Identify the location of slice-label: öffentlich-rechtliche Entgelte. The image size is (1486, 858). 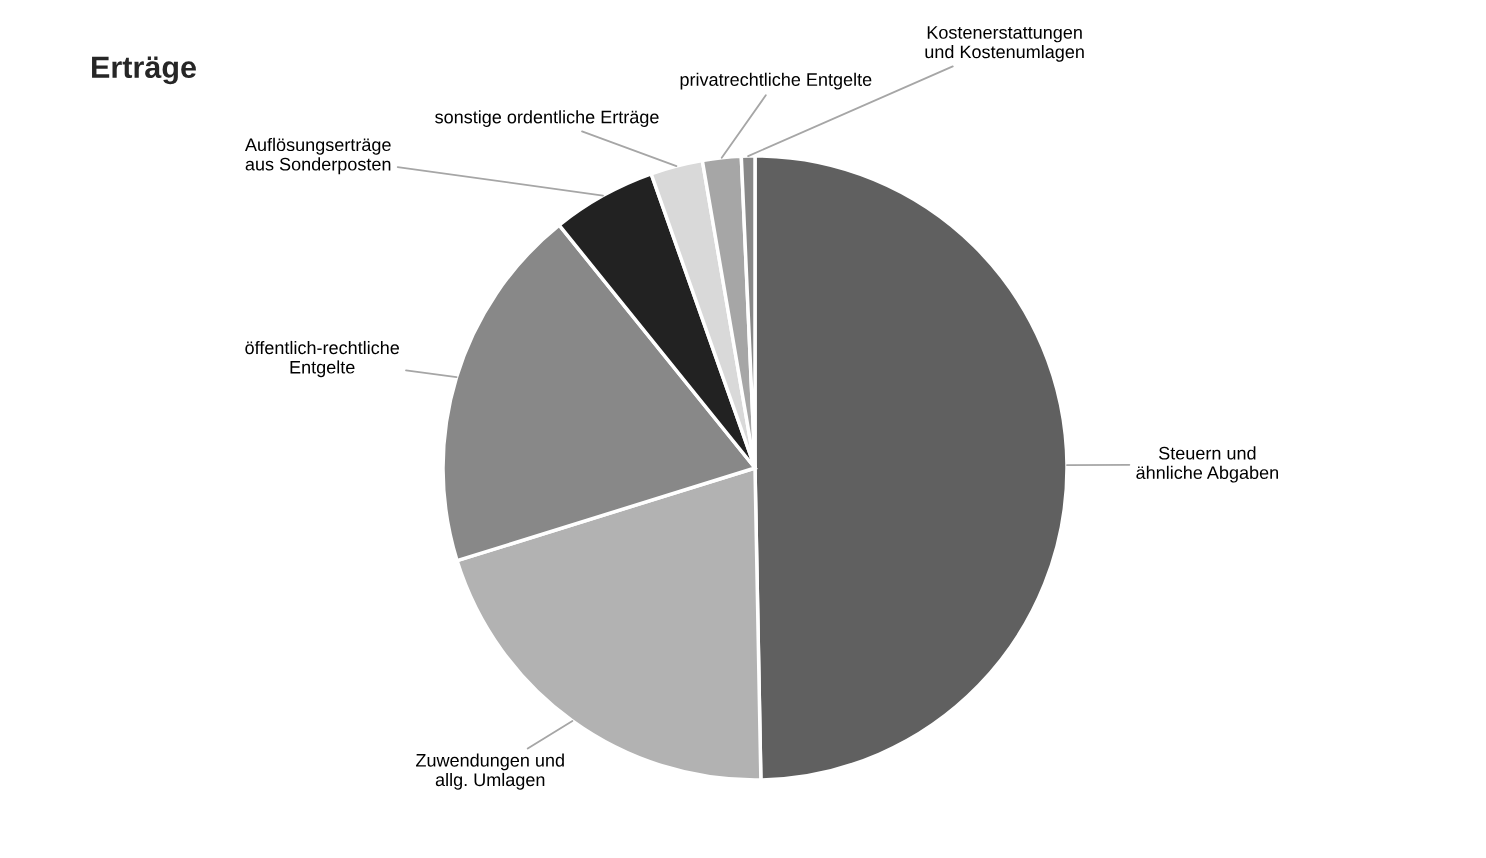
(322, 359).